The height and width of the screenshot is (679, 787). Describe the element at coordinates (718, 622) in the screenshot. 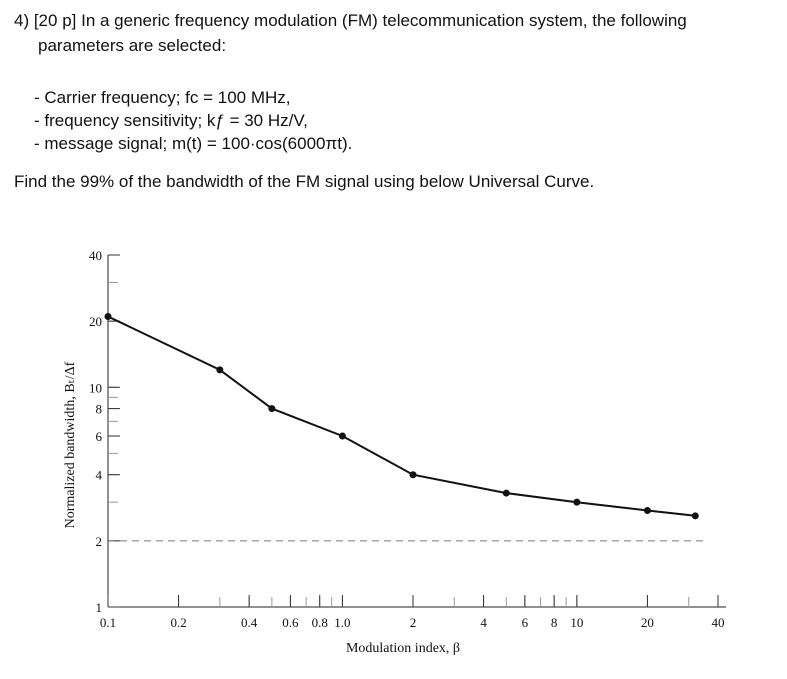

I see `x-tick-label: 40` at that location.